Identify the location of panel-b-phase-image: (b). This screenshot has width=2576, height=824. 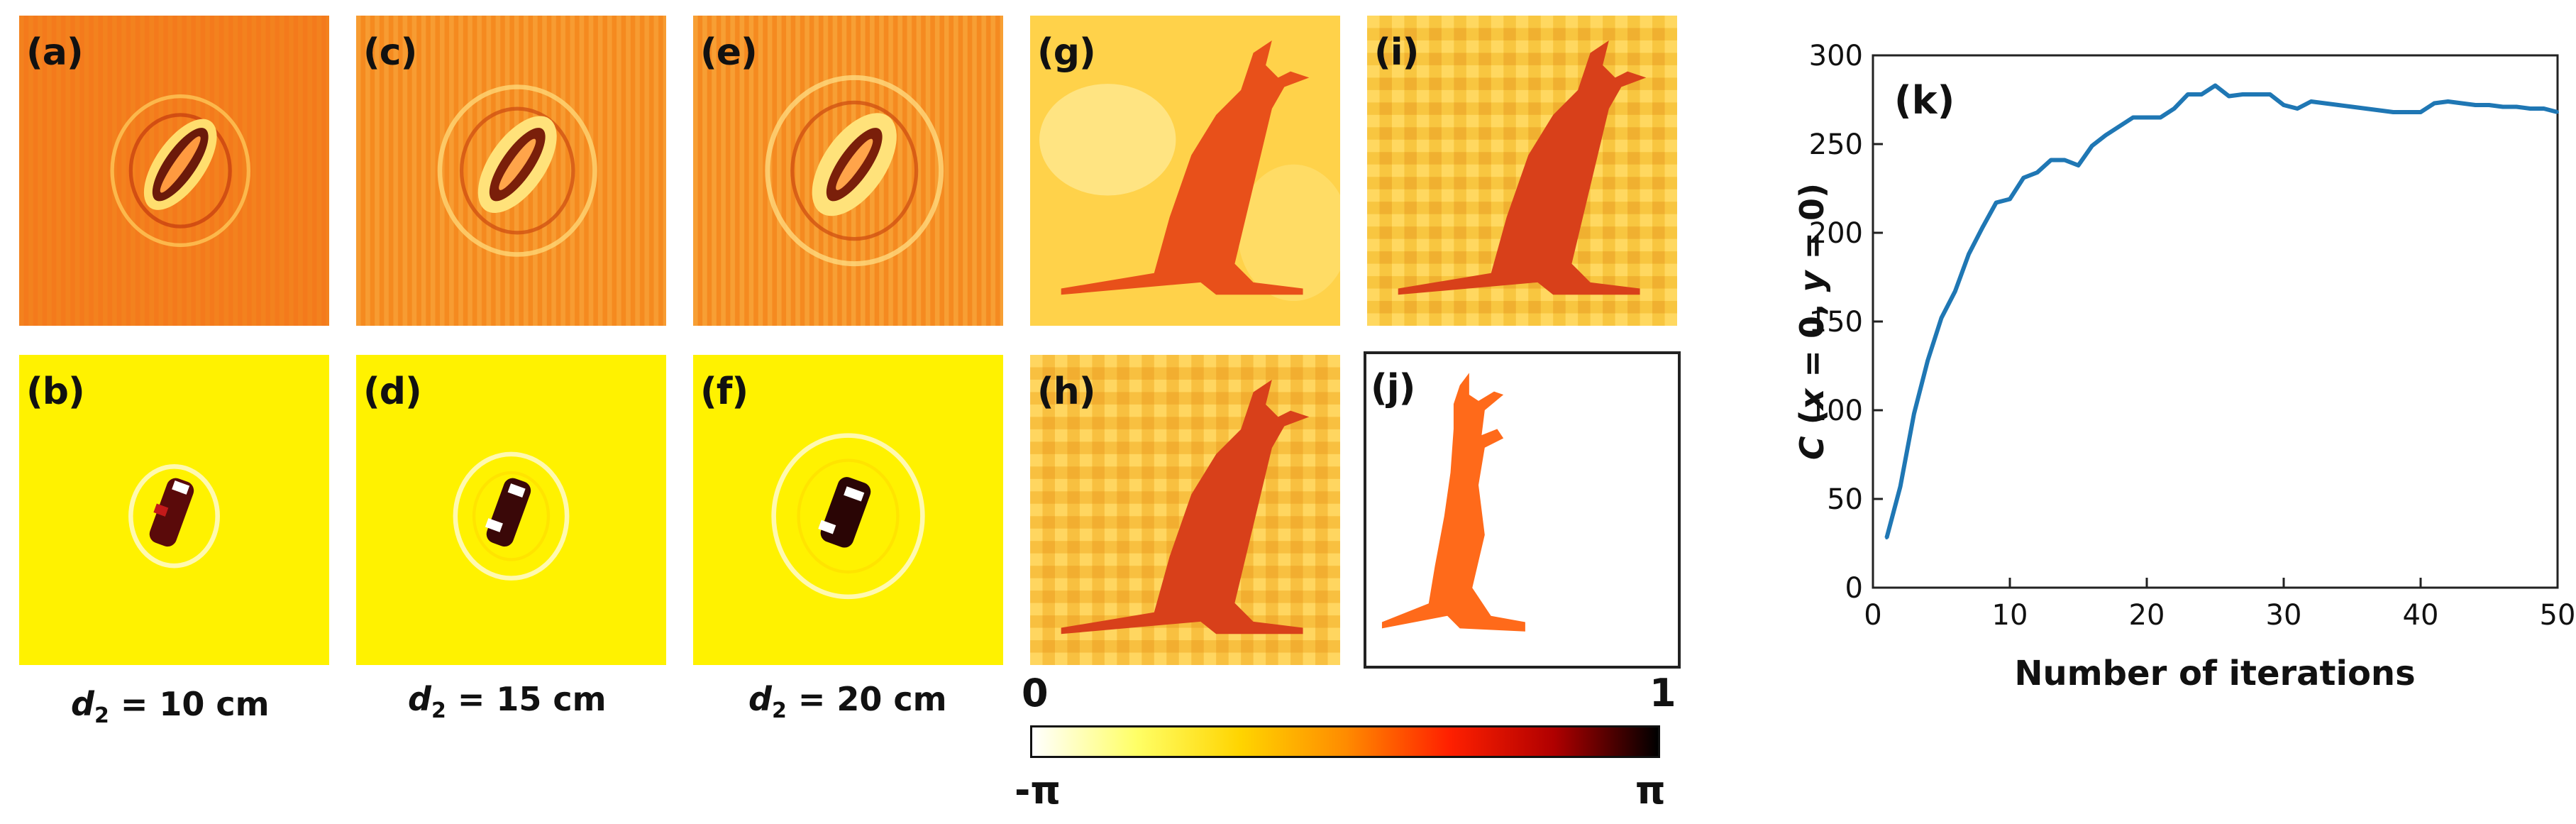
(174, 510).